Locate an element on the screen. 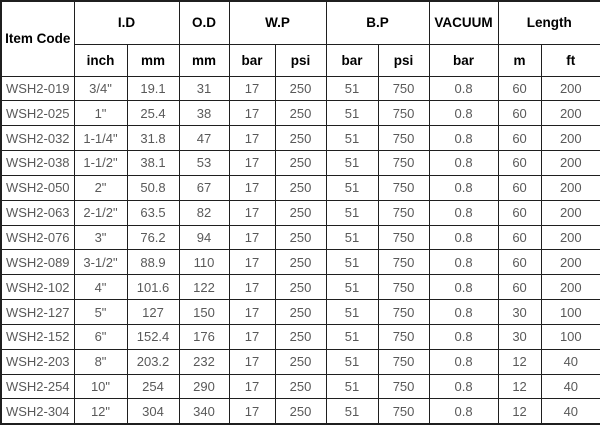  id-mm-cell: 127 is located at coordinates (153, 312).